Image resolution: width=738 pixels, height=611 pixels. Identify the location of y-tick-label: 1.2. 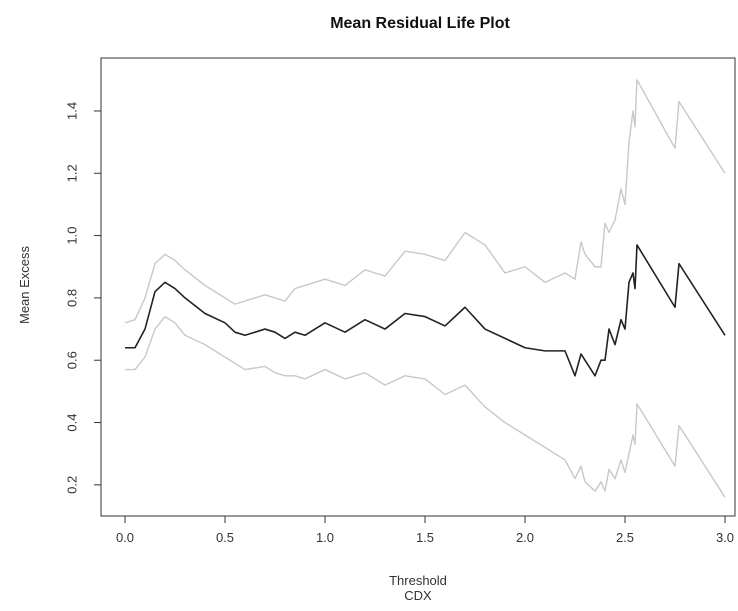
(71, 173).